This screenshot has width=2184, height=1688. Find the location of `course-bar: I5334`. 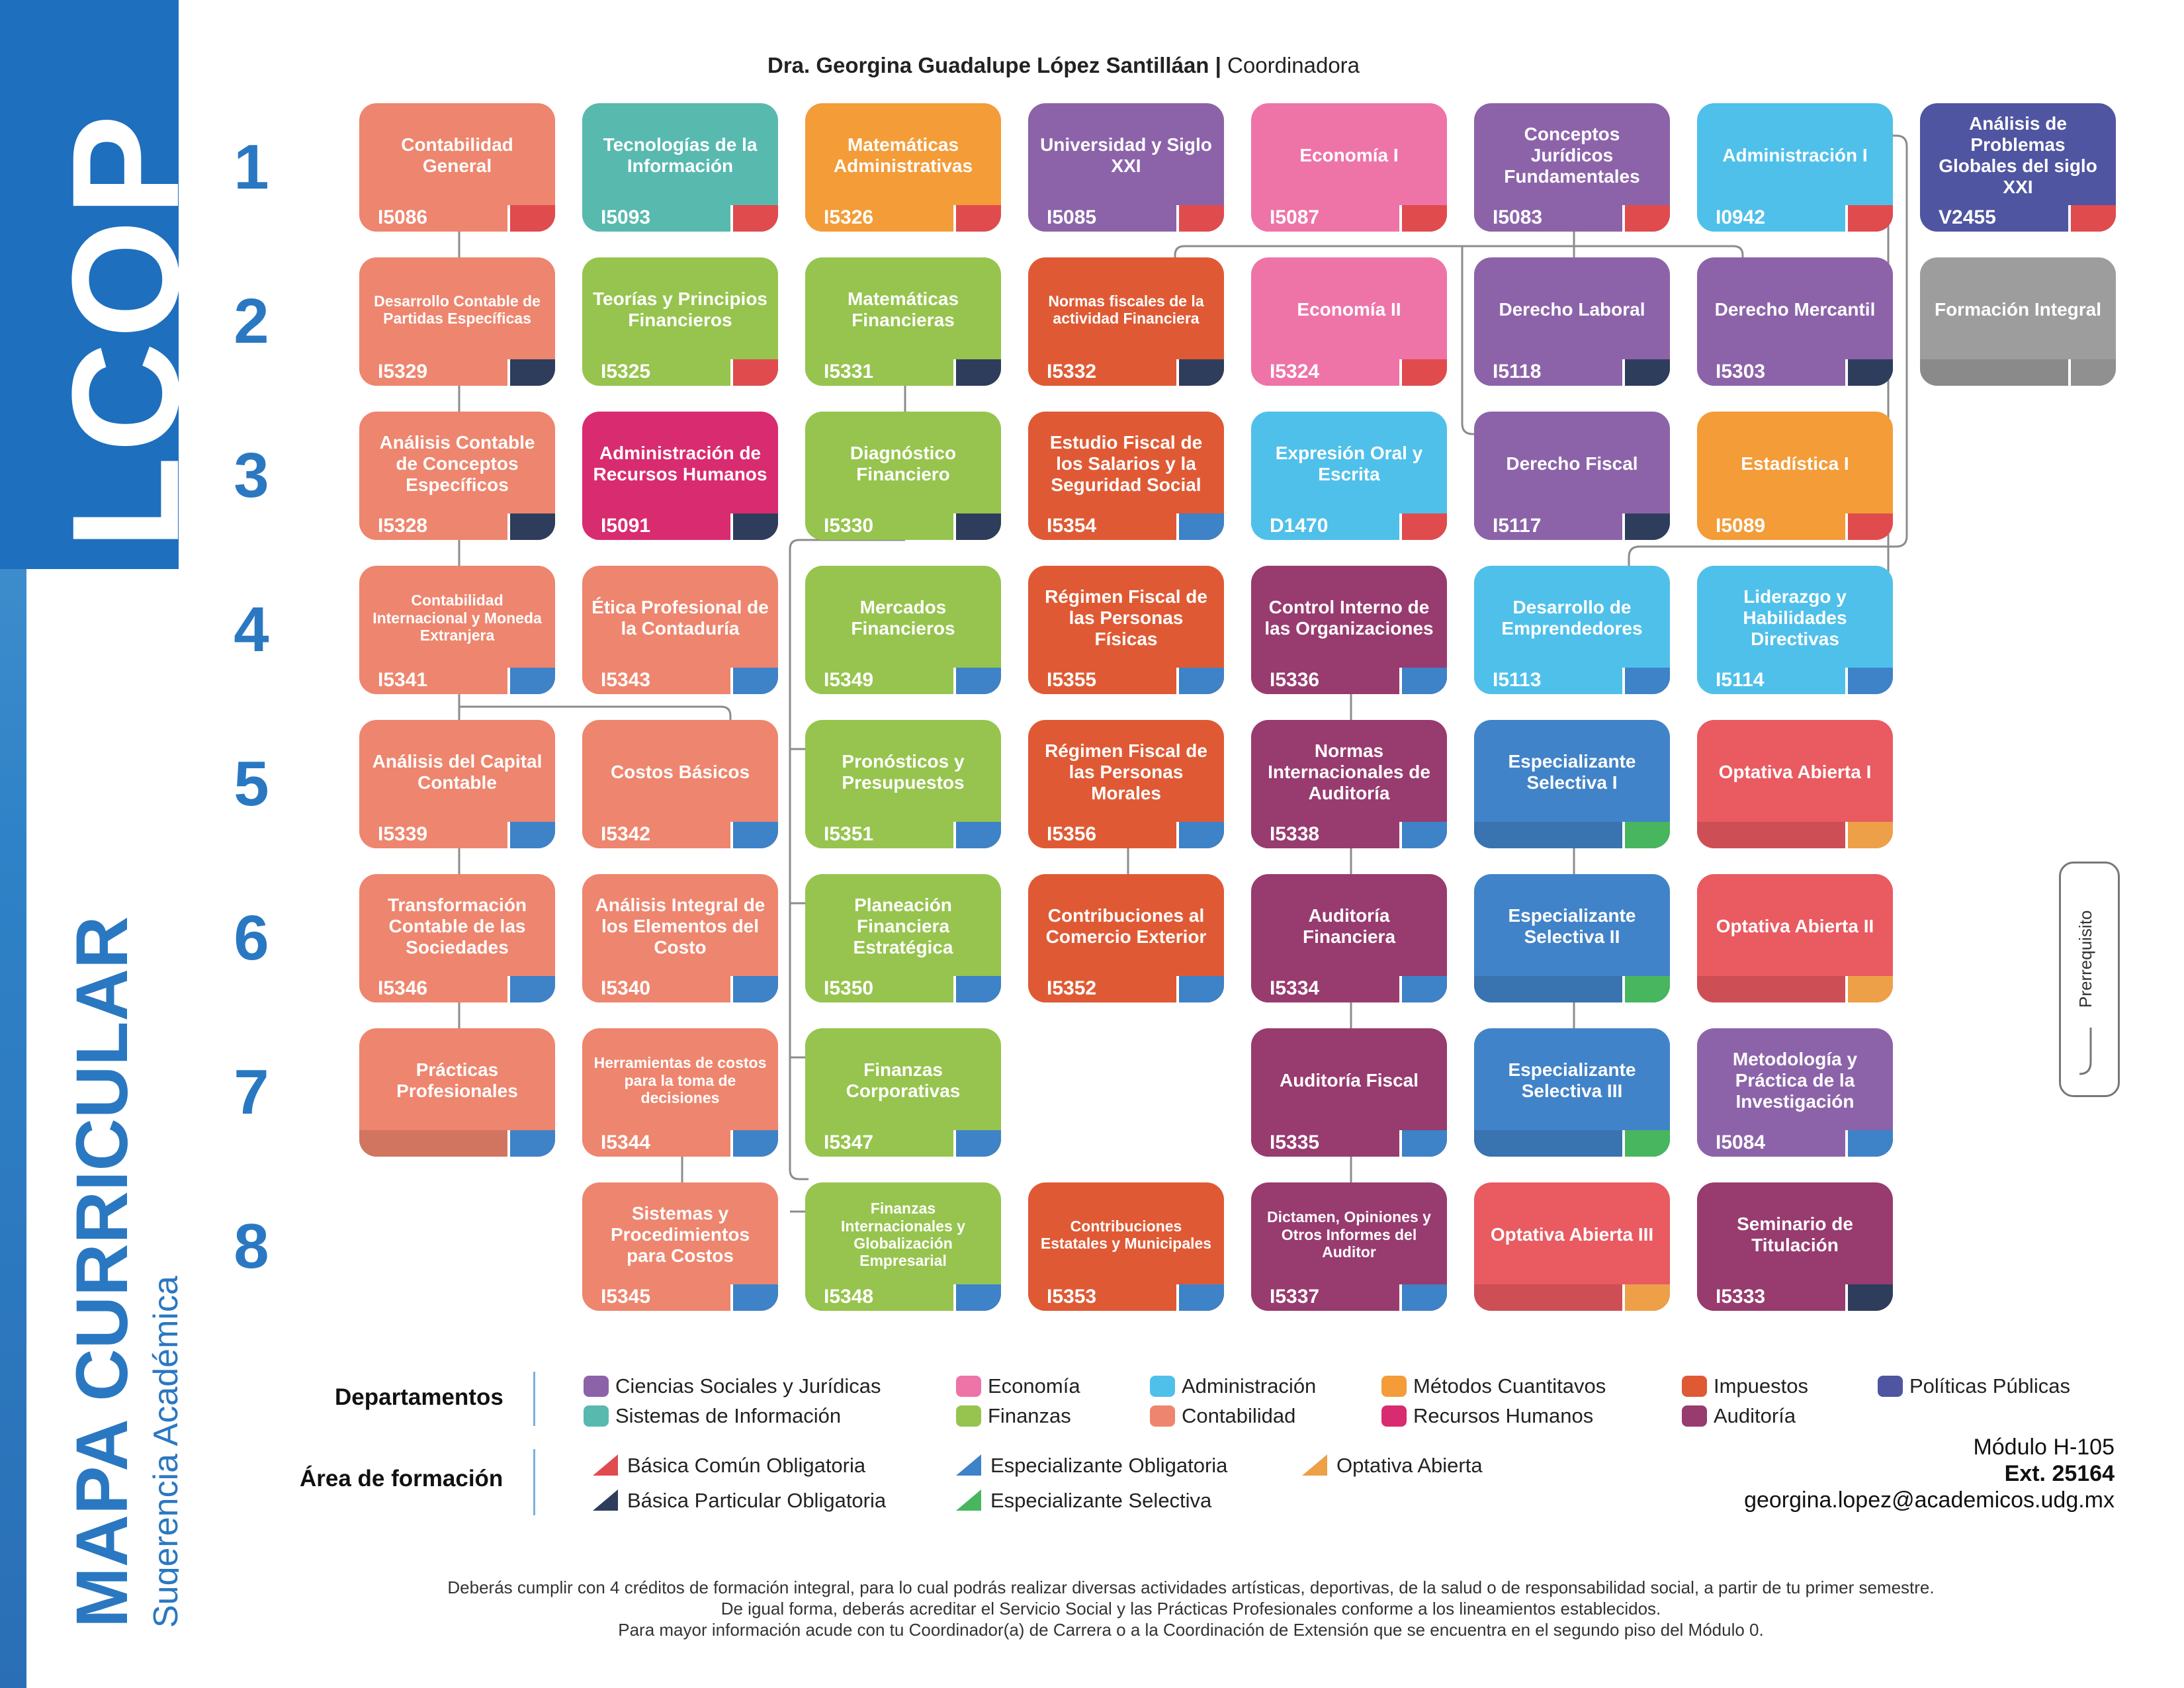

course-bar: I5334 is located at coordinates (1349, 989).